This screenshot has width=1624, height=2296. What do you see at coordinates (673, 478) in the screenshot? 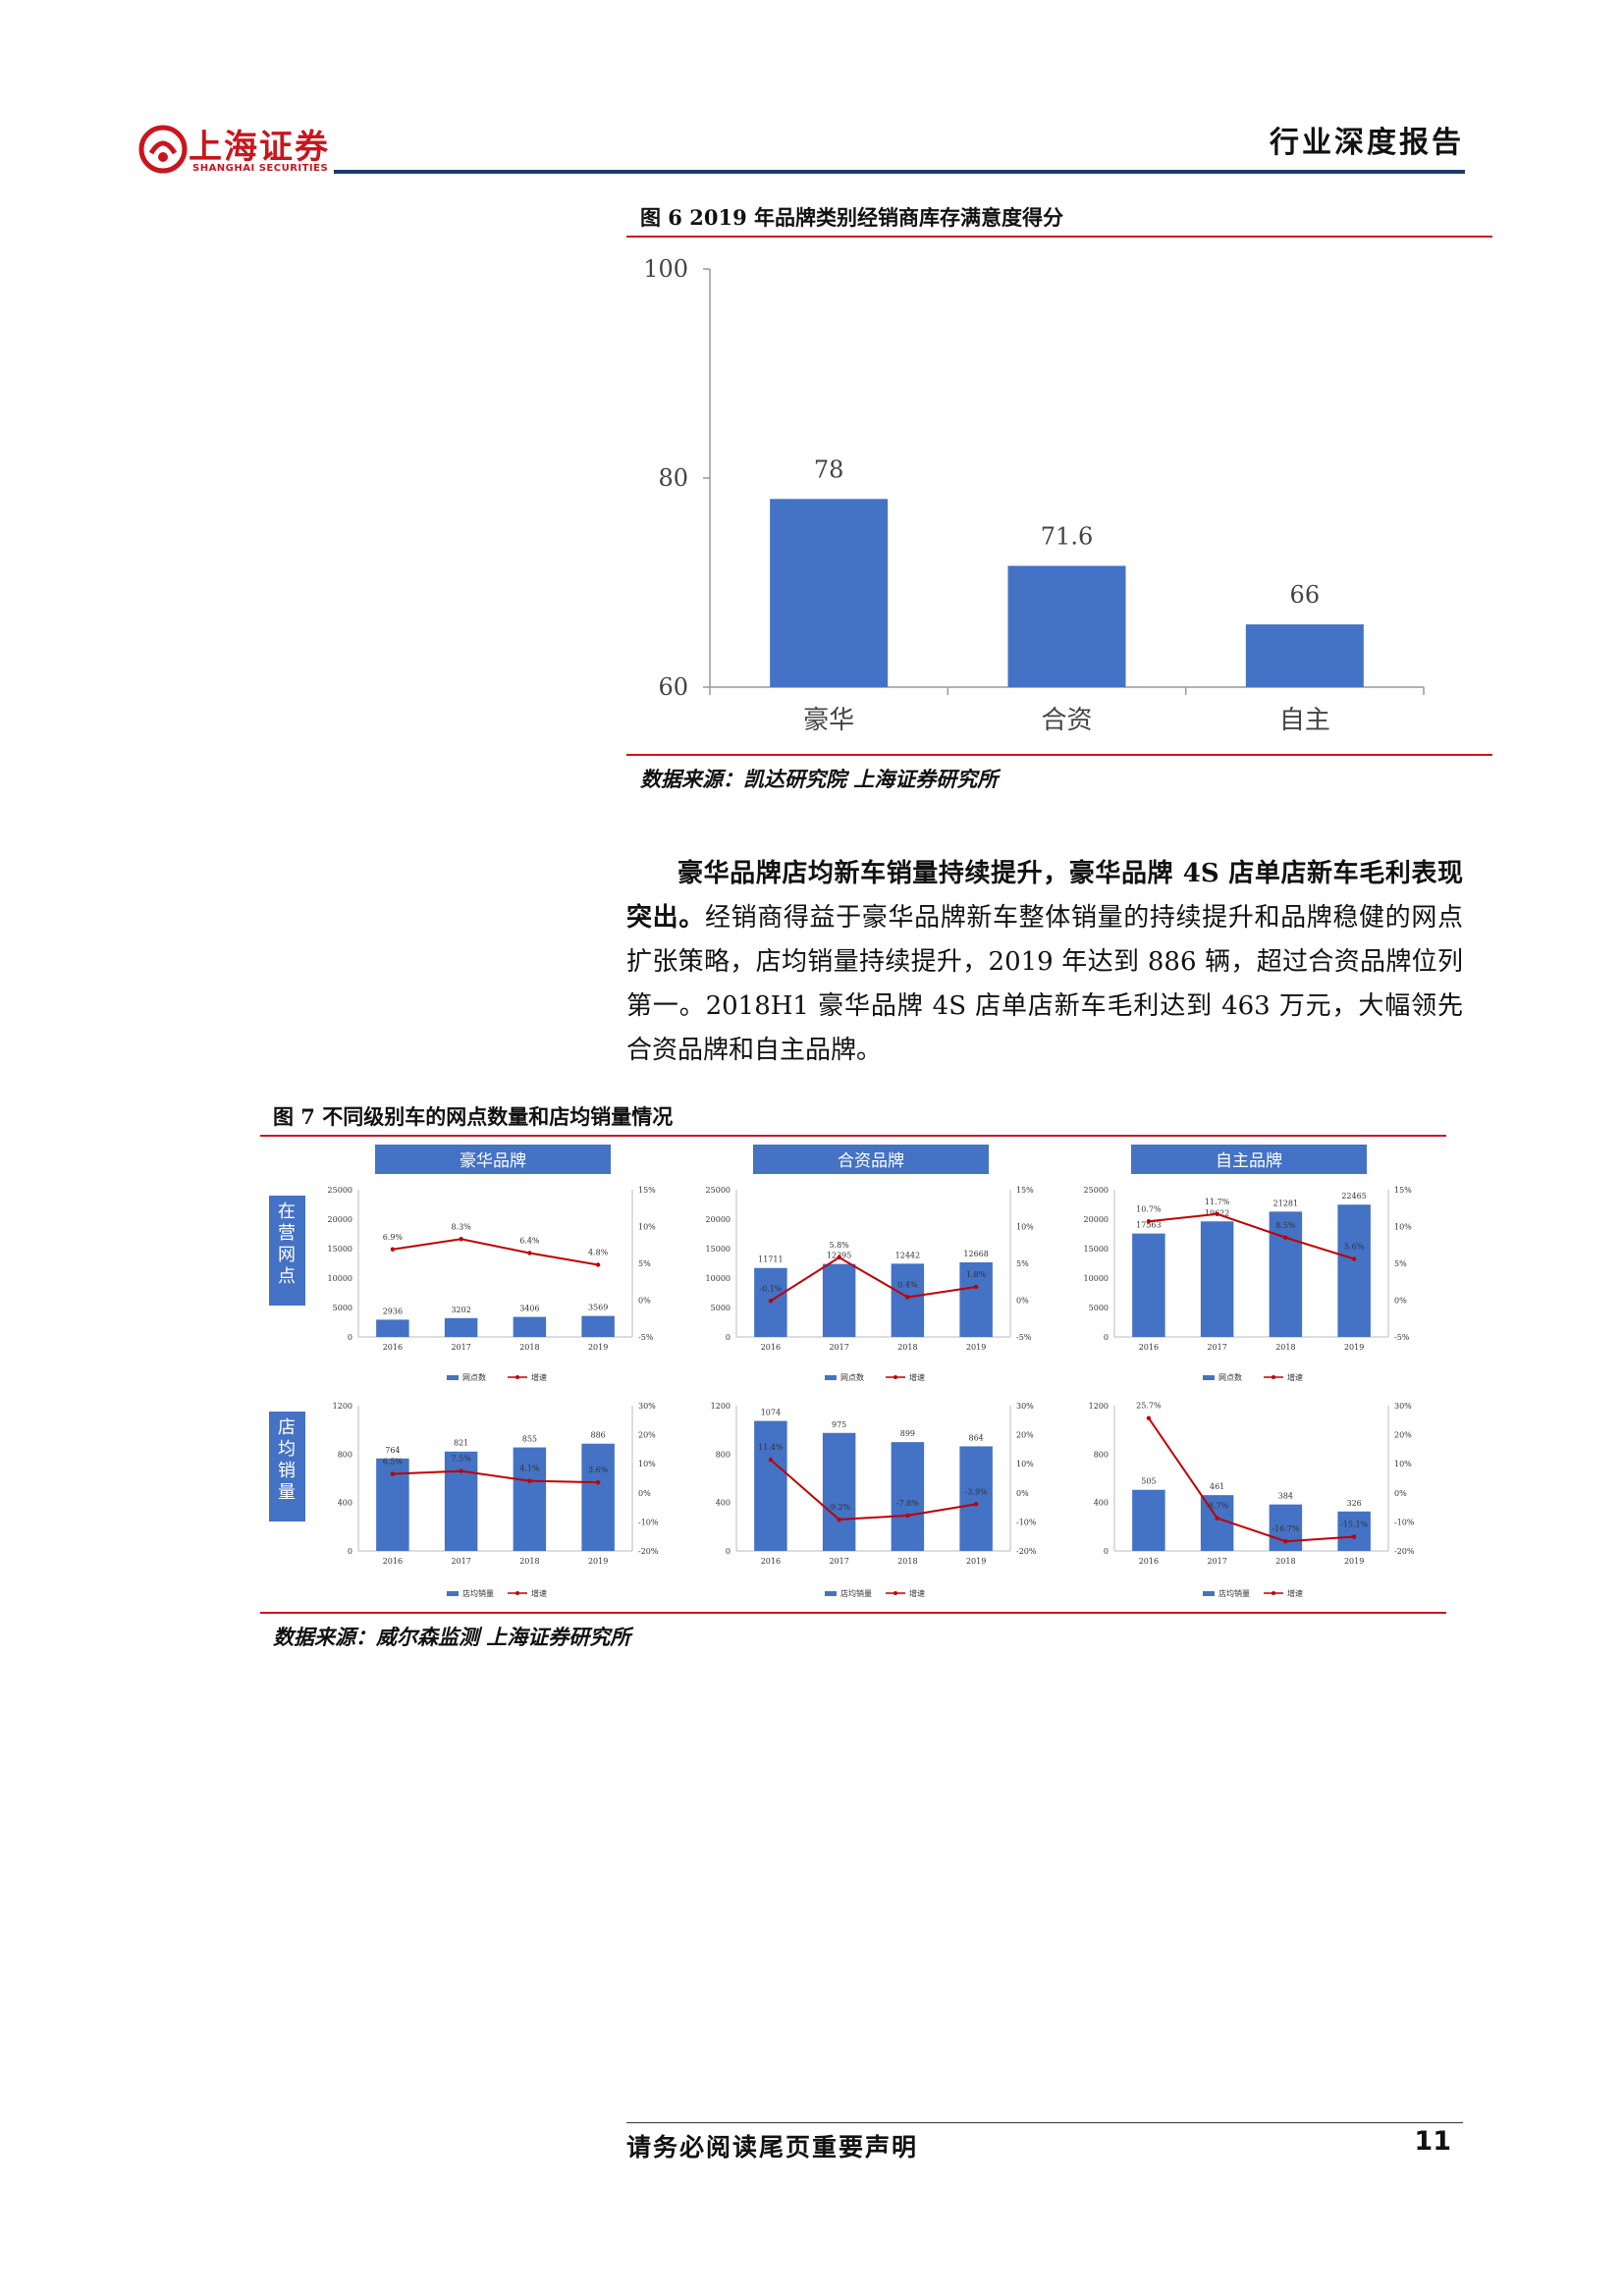
I see `y-tick-label: 80` at bounding box center [673, 478].